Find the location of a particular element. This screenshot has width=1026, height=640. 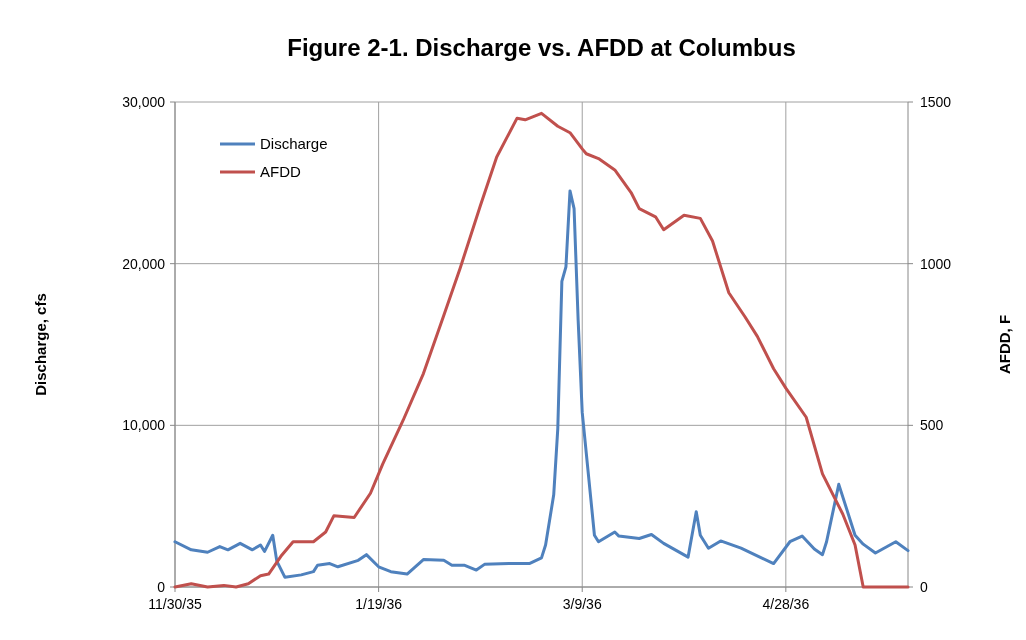

y-axis-title: Discharge, cfs is located at coordinates (40, 344).